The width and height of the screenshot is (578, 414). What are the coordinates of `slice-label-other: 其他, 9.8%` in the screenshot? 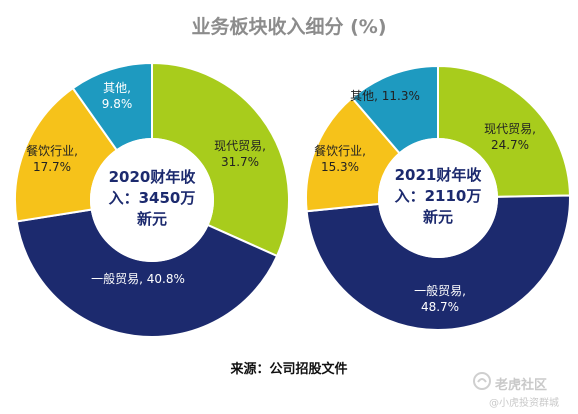 It's located at (117, 96).